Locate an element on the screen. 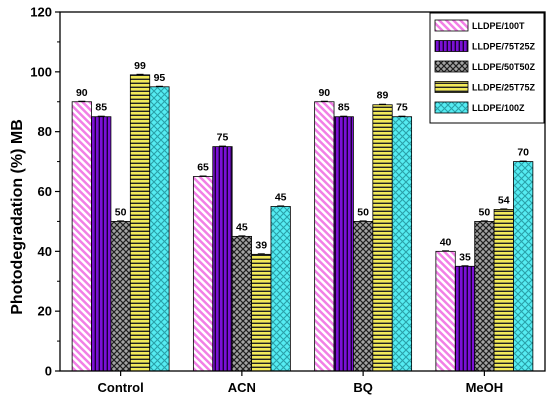 This screenshot has width=550, height=401. x-tick-label: ACN is located at coordinates (242, 387).